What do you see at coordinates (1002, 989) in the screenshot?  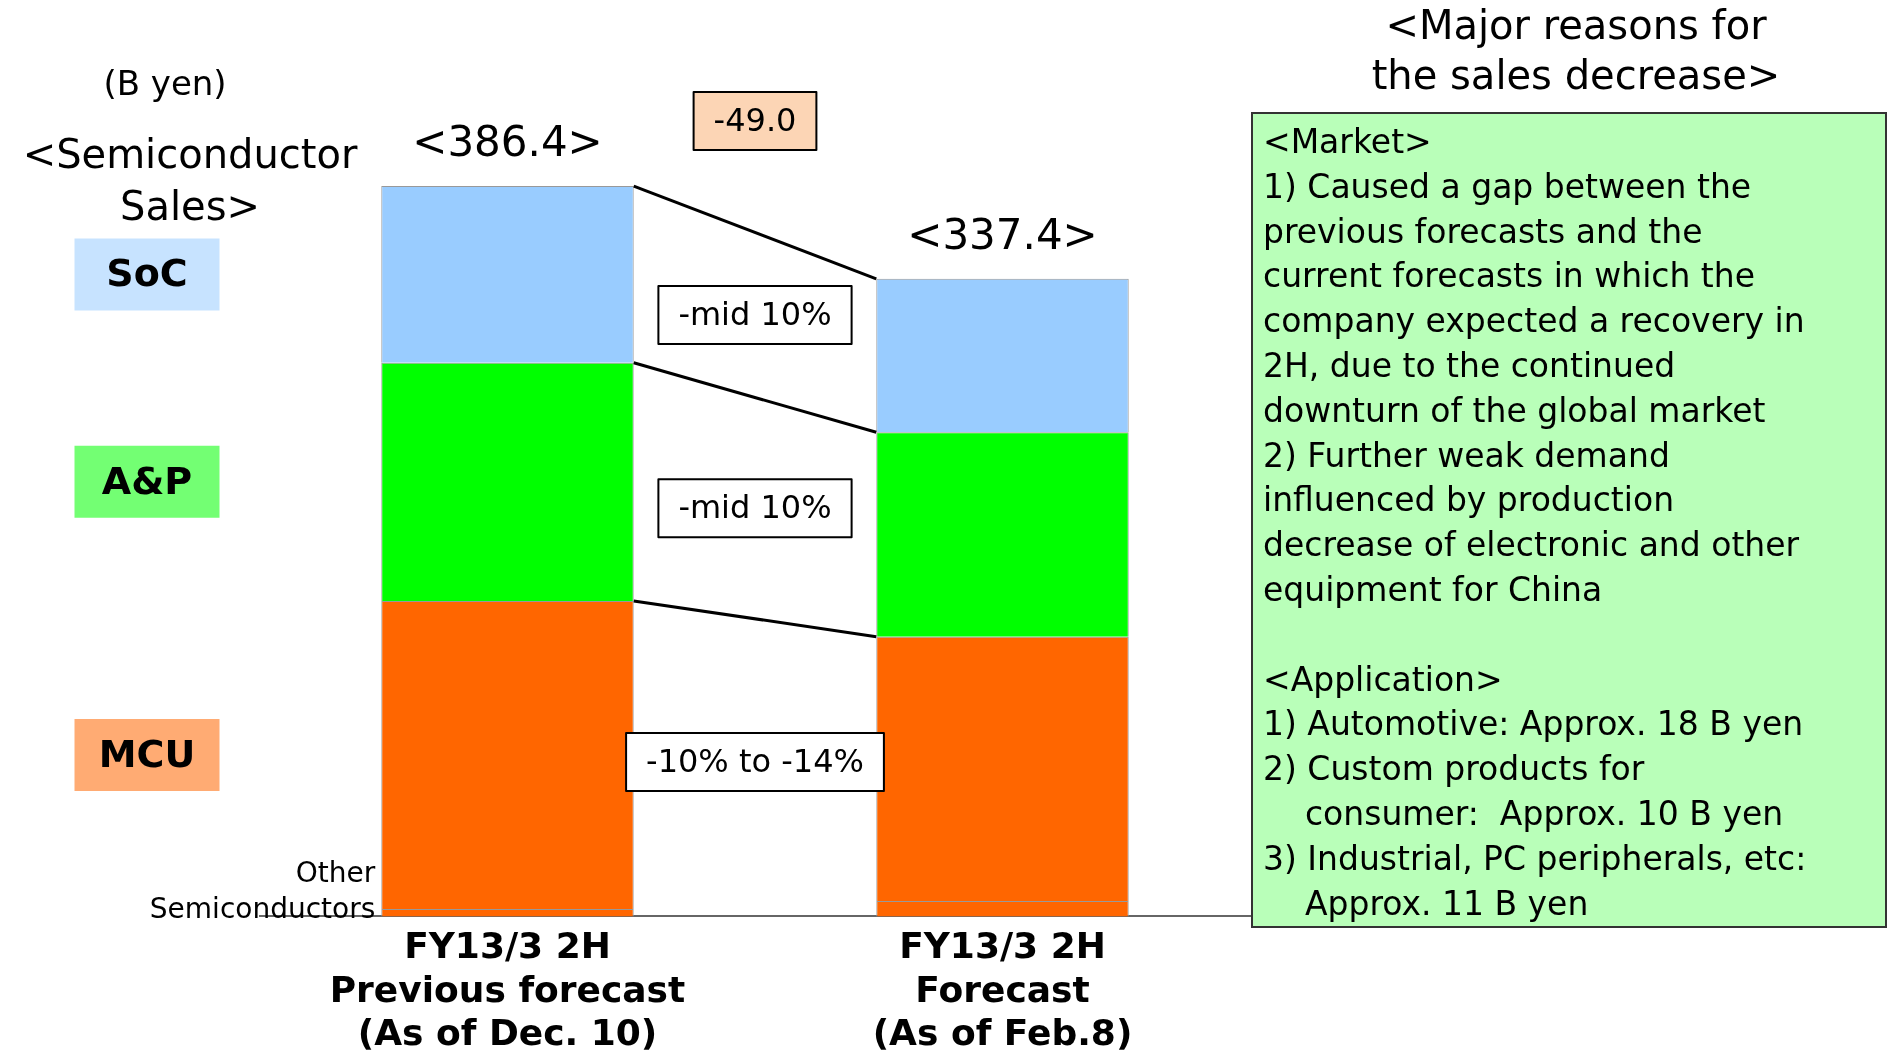 I see `x-tick-label: FY13/3 2H Forecast (As of Feb.8)` at bounding box center [1002, 989].